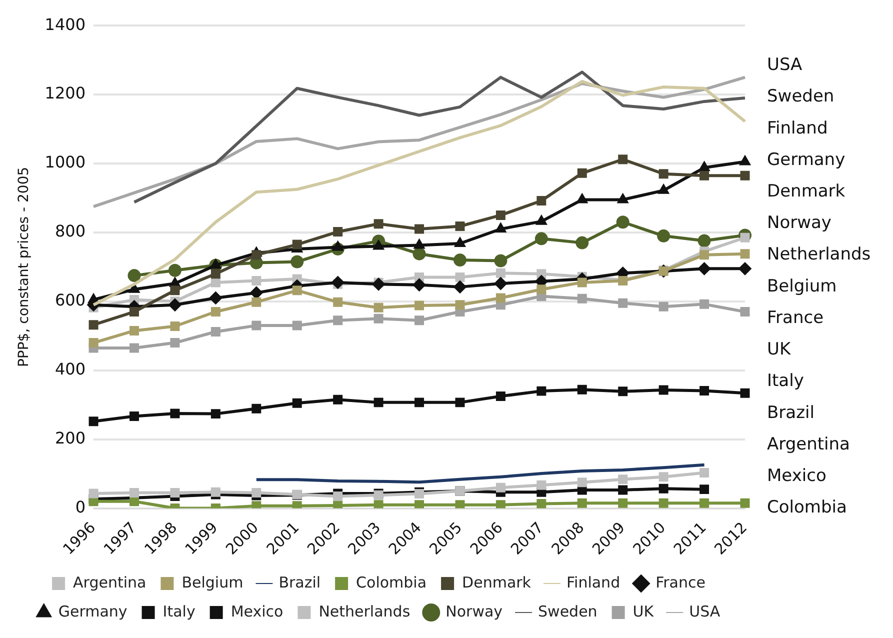 The width and height of the screenshot is (893, 638). What do you see at coordinates (65, 93) in the screenshot?
I see `y-tick-label: 1200` at bounding box center [65, 93].